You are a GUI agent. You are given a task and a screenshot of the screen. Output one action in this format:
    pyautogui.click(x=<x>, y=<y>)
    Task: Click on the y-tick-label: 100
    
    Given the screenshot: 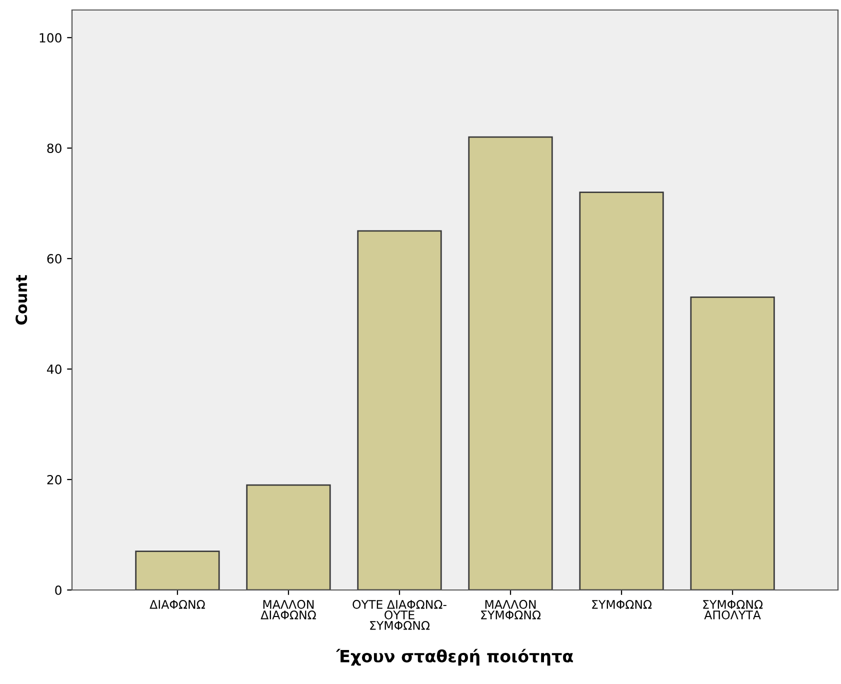 What is the action you would take?
    pyautogui.click(x=51, y=38)
    